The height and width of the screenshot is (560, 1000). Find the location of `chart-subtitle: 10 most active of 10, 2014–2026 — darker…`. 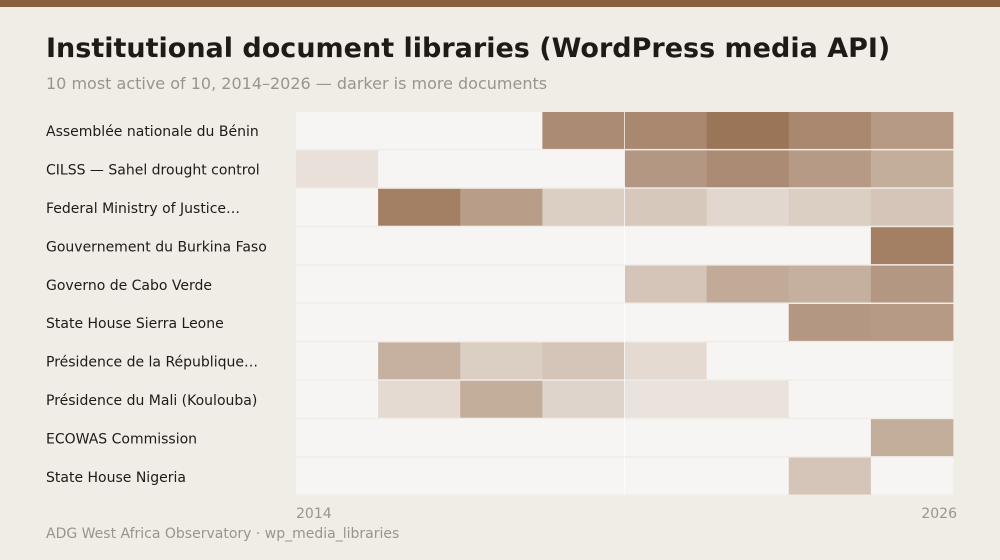

chart-subtitle: 10 most active of 10, 2014–2026 — darker… is located at coordinates (297, 83).